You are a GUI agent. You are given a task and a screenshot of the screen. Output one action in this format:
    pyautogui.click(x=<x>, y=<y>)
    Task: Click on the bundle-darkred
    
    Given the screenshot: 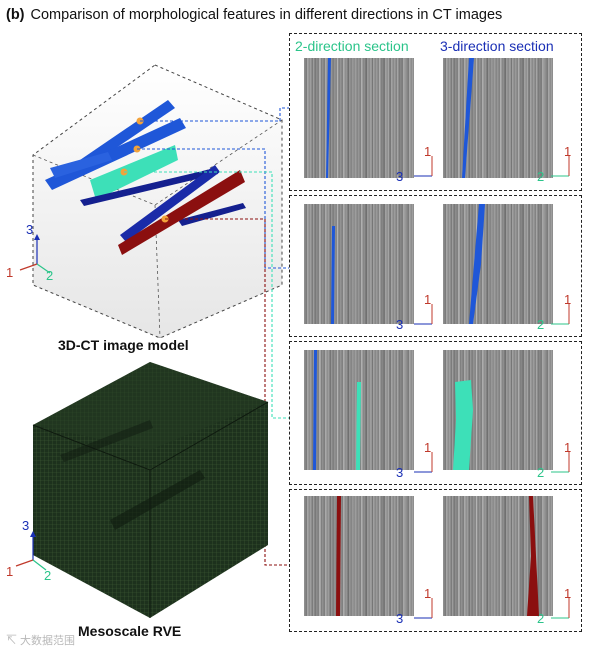 What is the action you would take?
    pyautogui.click(x=181, y=212)
    